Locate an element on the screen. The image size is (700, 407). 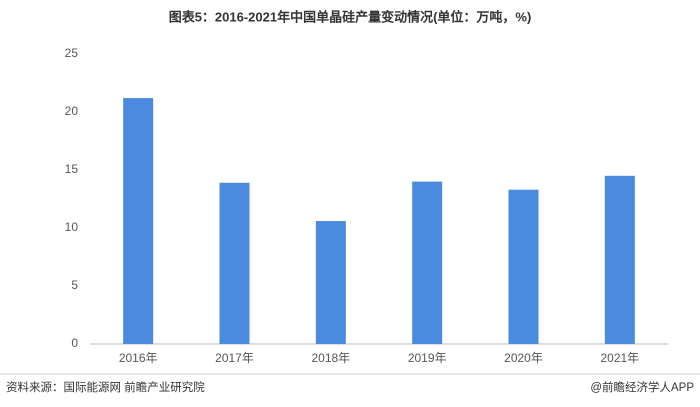
y-tick-label: 25 is located at coordinates (72, 53).